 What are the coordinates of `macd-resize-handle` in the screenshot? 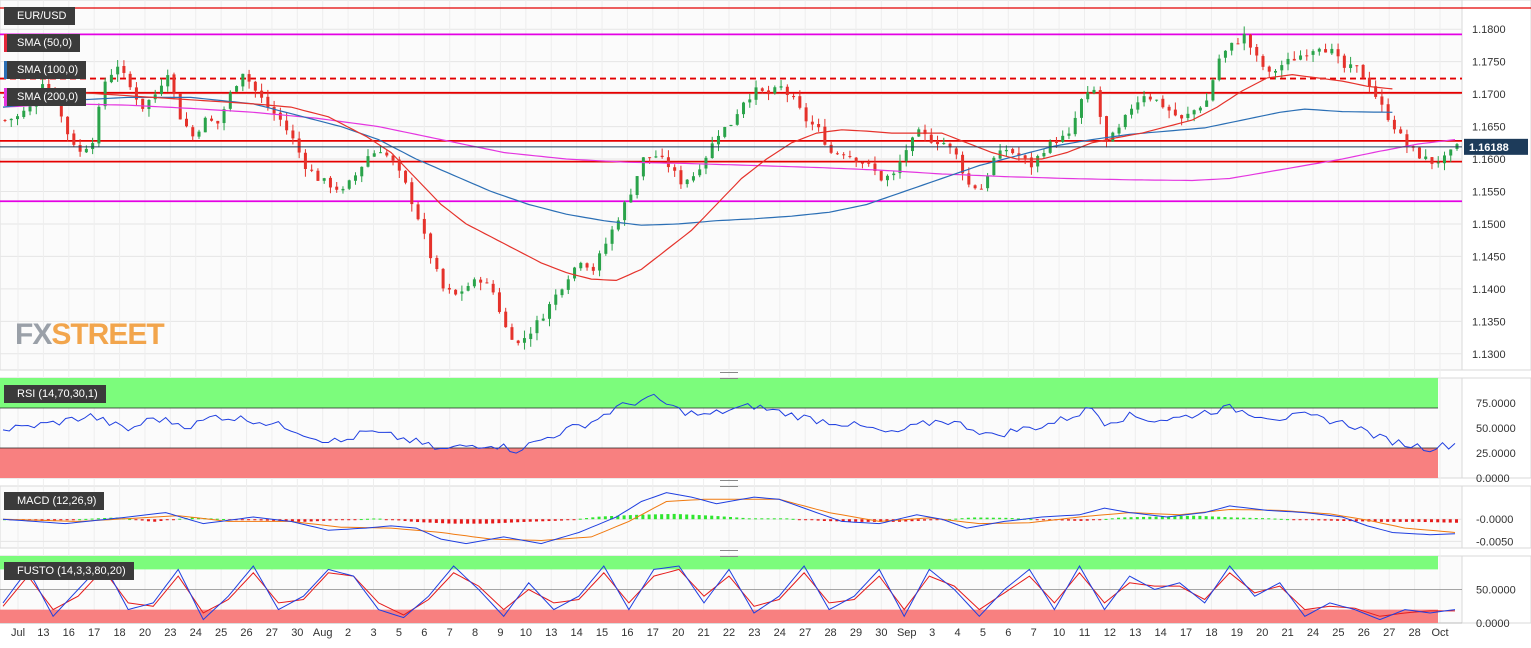 It's located at (729, 483).